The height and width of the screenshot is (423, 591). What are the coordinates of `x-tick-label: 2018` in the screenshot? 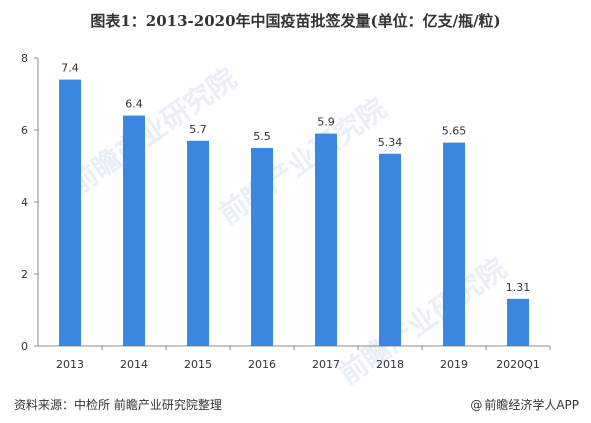 It's located at (390, 364).